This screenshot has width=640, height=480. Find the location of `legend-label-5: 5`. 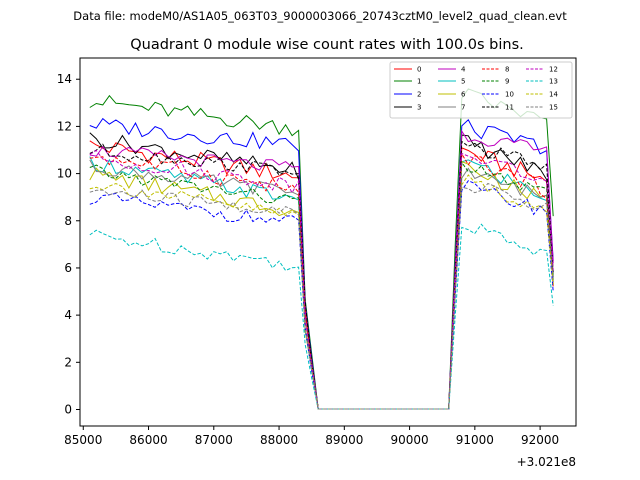

legend-label-5: 5 is located at coordinates (463, 82).